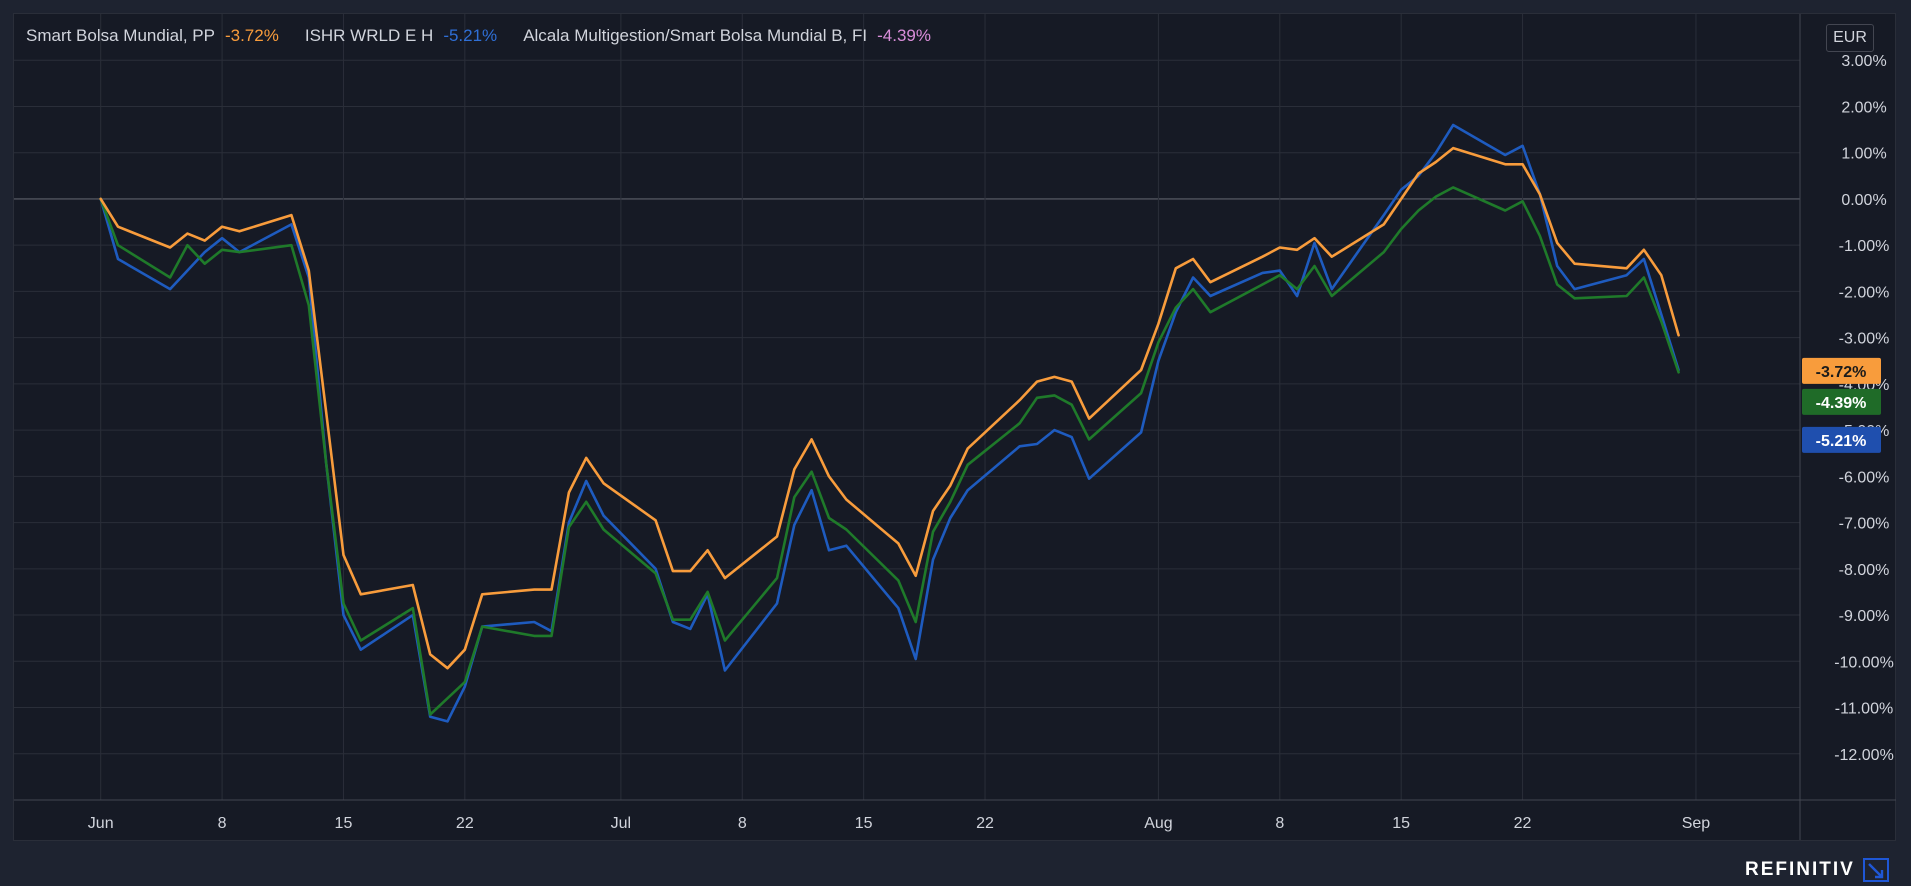  Describe the element at coordinates (1800, 869) in the screenshot. I see `brand-name: REFINITIV` at that location.